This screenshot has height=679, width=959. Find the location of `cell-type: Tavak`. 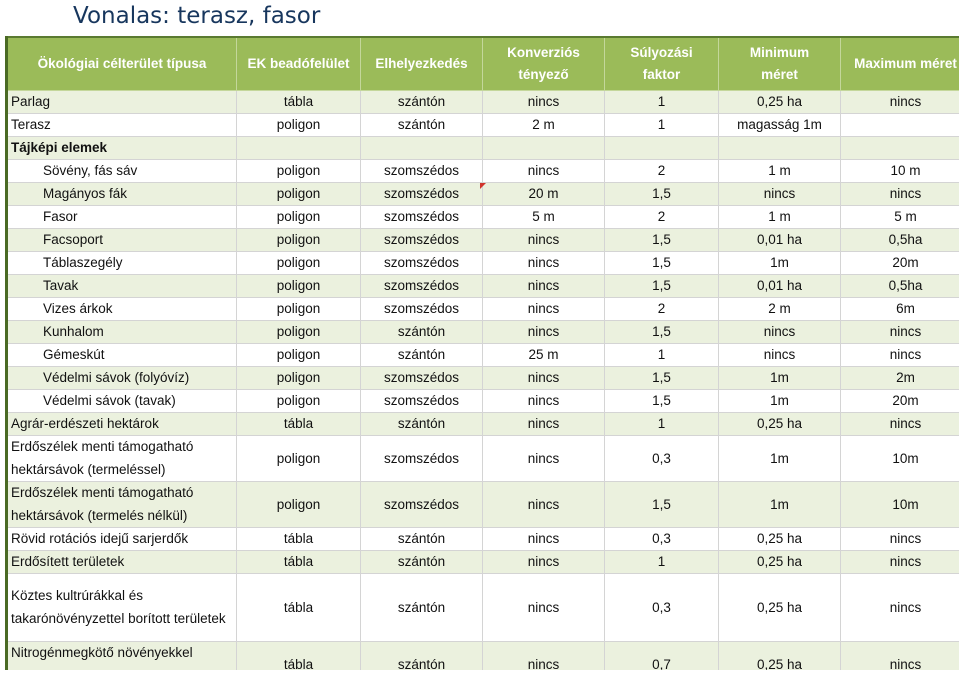

cell-type: Tavak is located at coordinates (121, 286).